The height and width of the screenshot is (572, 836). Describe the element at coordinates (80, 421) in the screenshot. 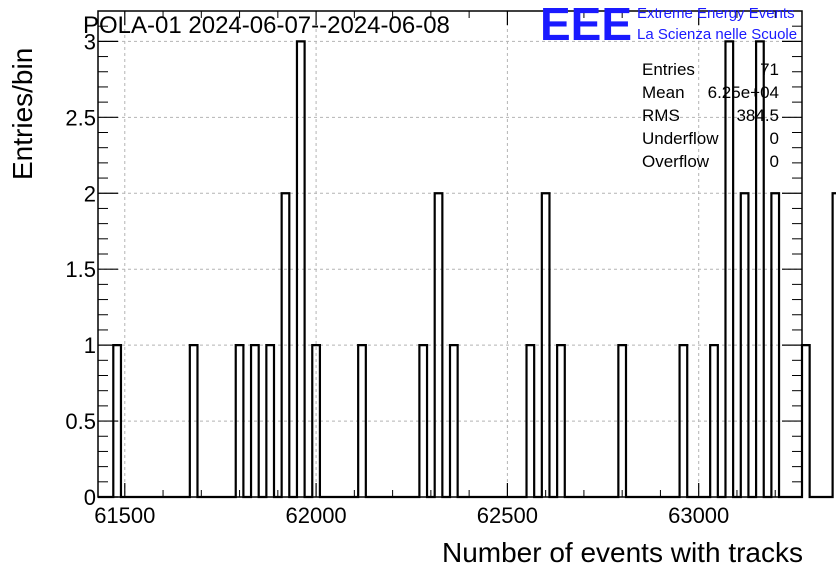

I see `y-tick-label: 0.5` at that location.